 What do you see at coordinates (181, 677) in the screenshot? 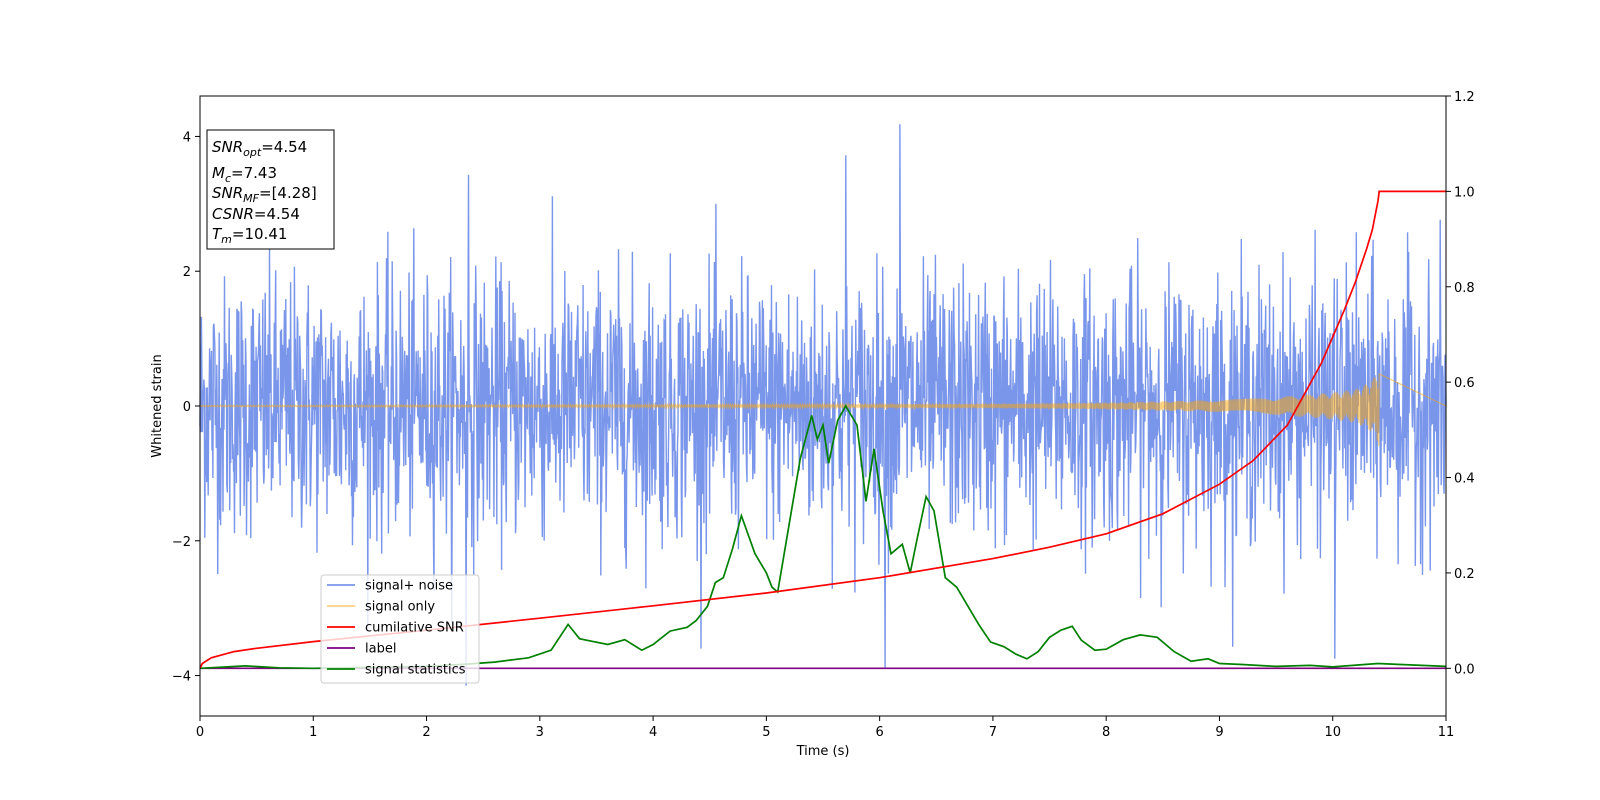
I see `y-tick-label: −4` at bounding box center [181, 677].